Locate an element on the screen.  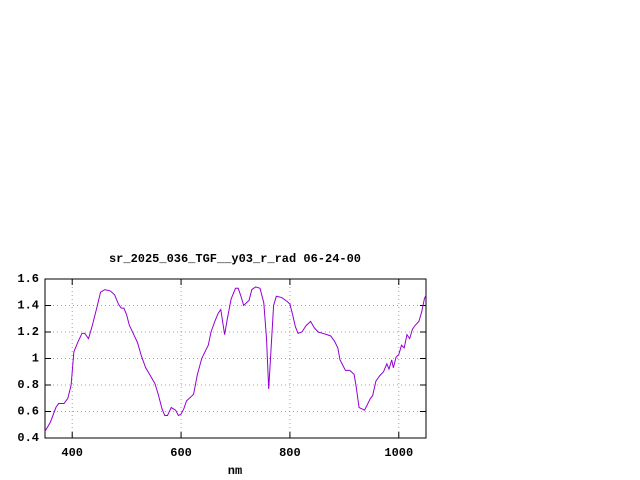
chart-title: sr_2025_036_TGF__y03_r_rad 06-24-00 is located at coordinates (235, 259).